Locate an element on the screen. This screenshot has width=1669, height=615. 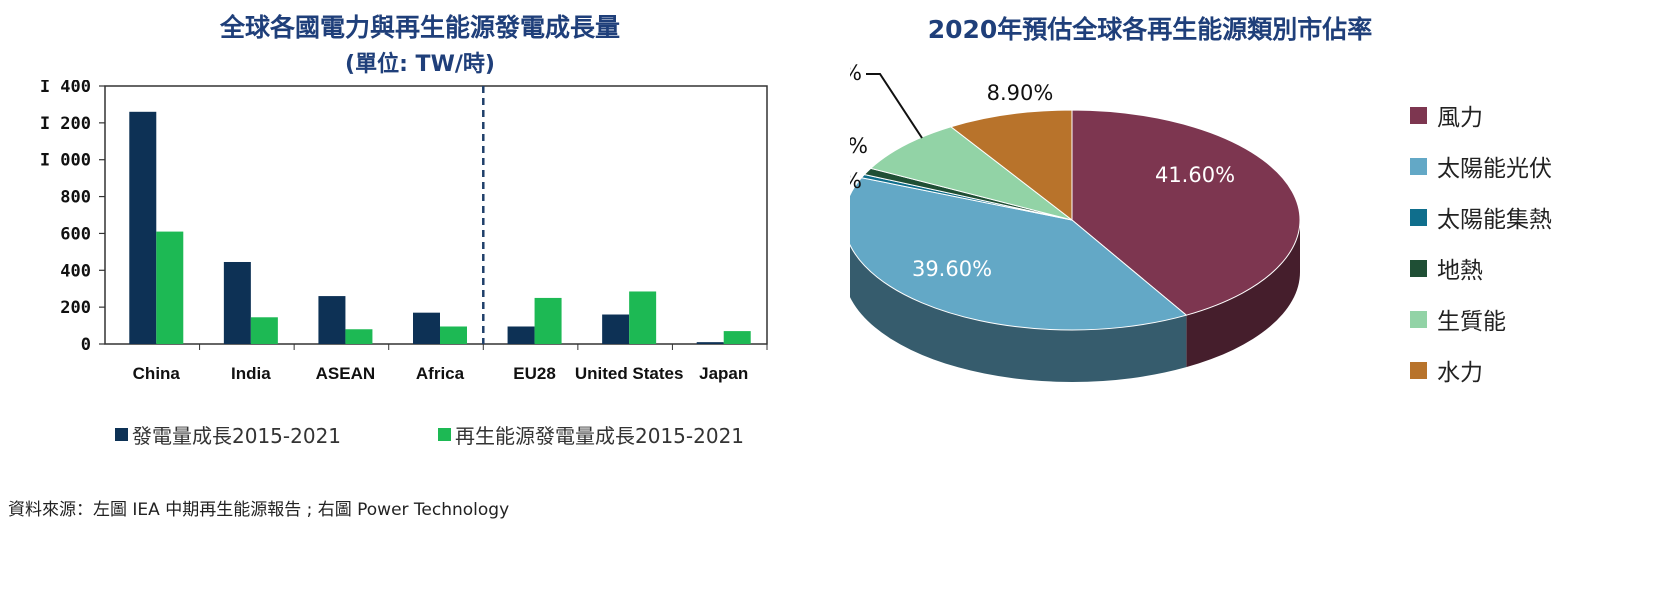
bar-chart-subtitle: (單位: TW/時) is located at coordinates (420, 64).